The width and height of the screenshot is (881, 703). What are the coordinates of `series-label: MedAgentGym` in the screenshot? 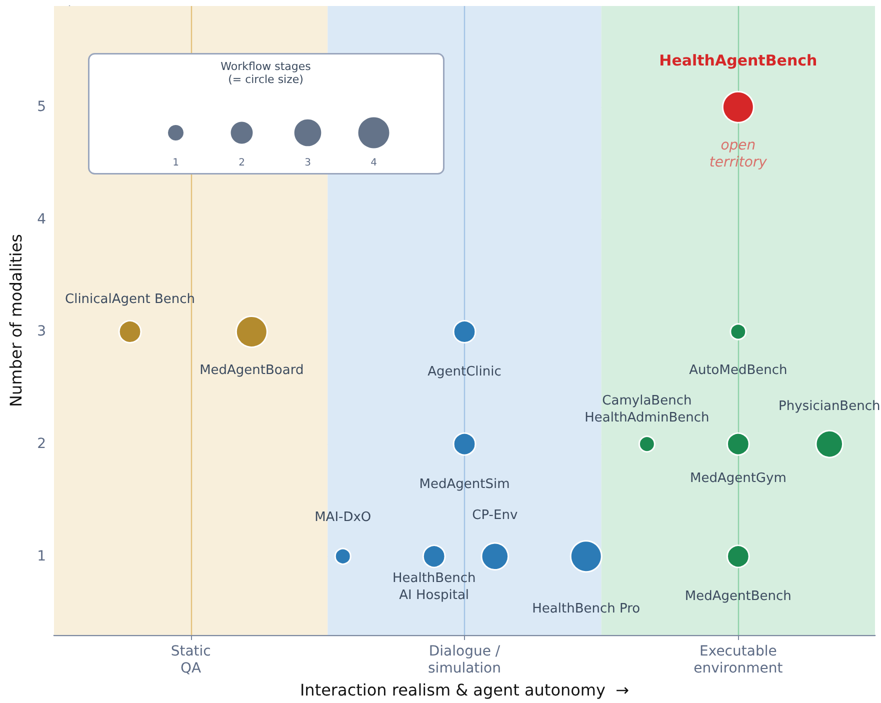 It's located at (738, 478).